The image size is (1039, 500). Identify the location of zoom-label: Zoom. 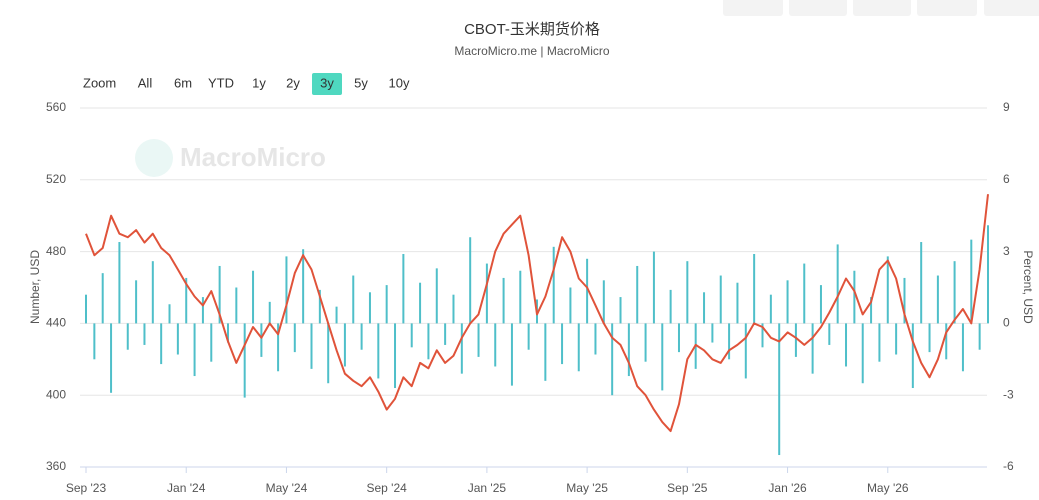
(99, 82).